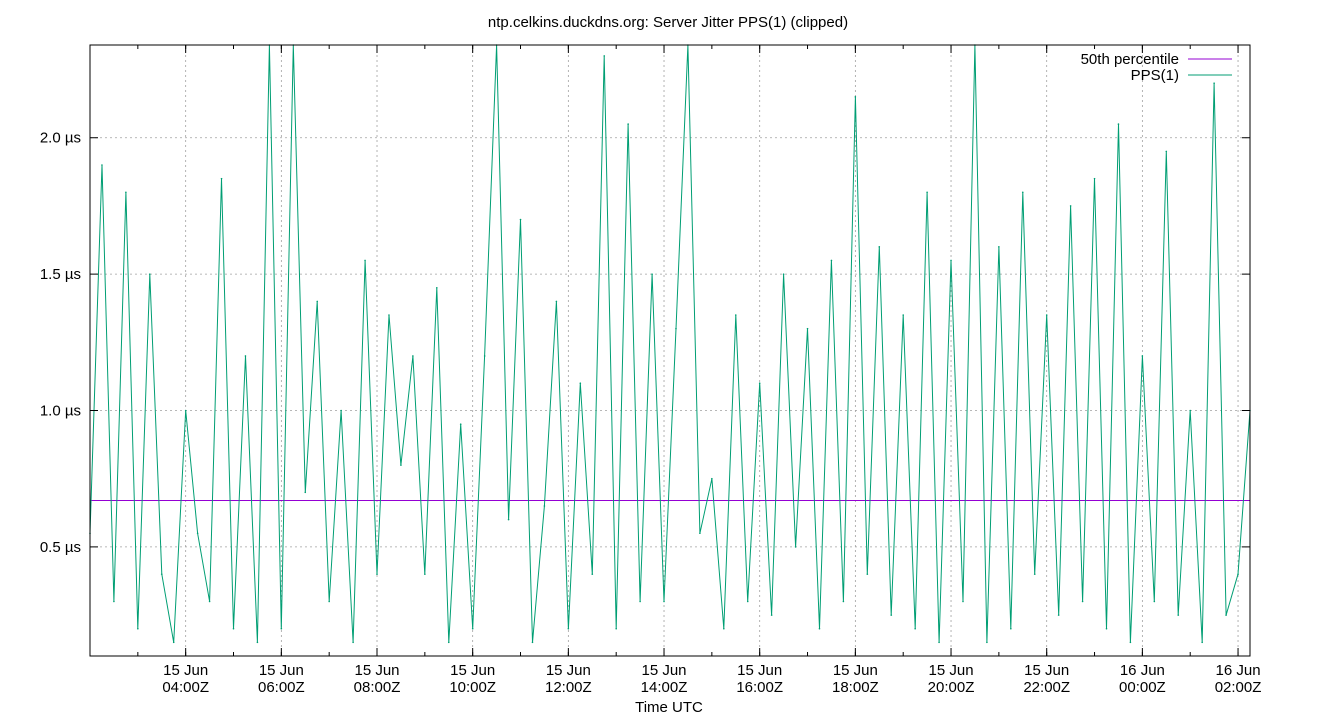 The width and height of the screenshot is (1340, 720). I want to click on x-tick-label-time: 12:00Z, so click(568, 687).